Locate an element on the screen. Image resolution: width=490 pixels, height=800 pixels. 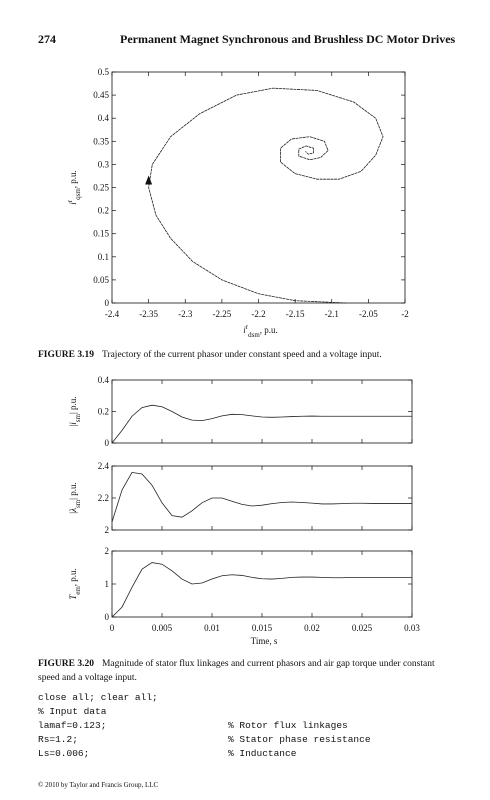
code-line: close all; clear all; is located at coordinates (98, 697).